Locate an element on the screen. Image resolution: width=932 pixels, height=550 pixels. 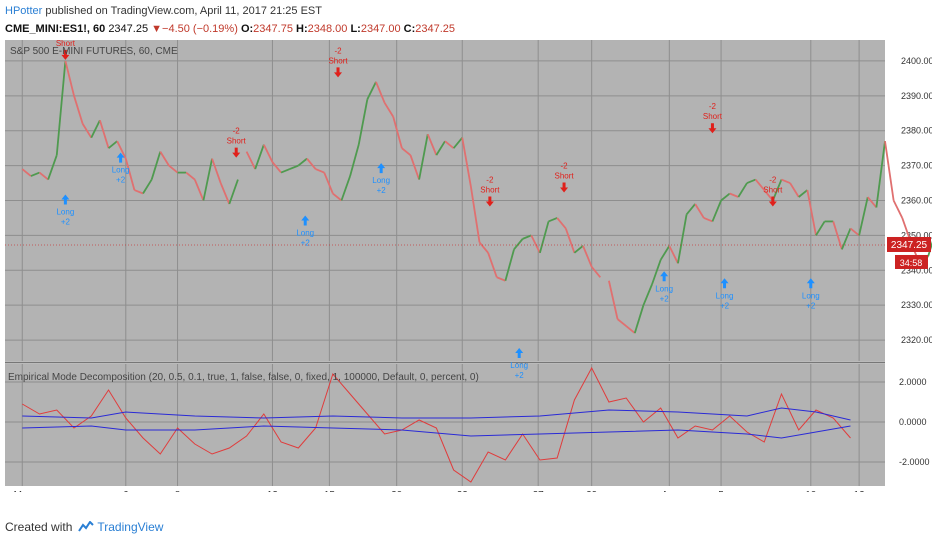
brand-label: TradingView is located at coordinates (130, 527).